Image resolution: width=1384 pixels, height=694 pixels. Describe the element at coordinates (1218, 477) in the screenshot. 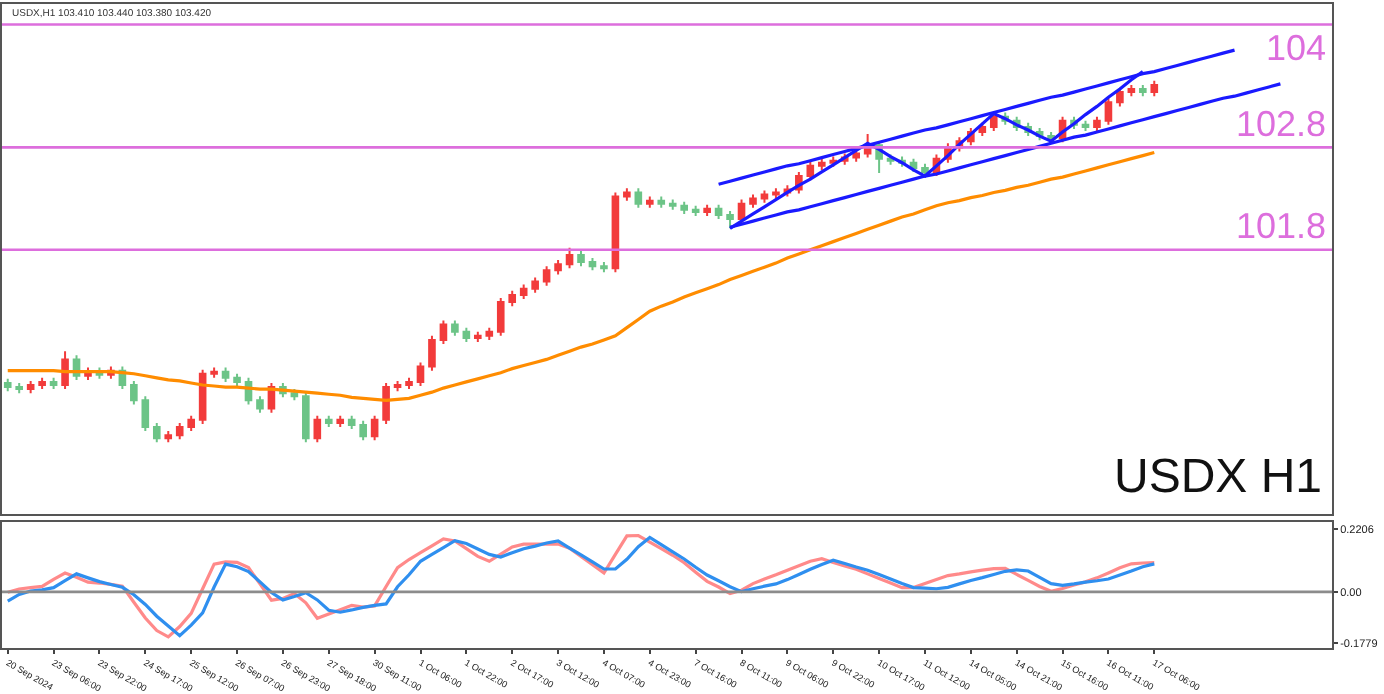

I see `annotation: USDX H1` at that location.